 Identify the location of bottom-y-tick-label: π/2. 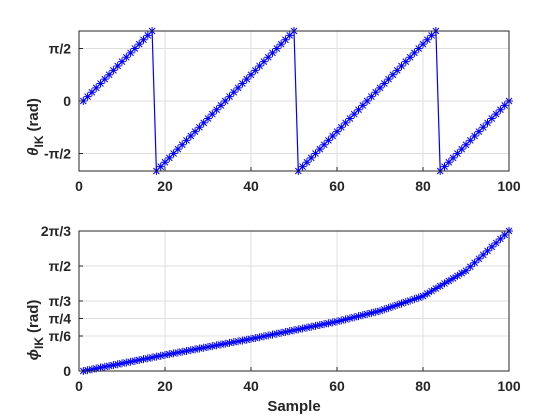
(60, 266).